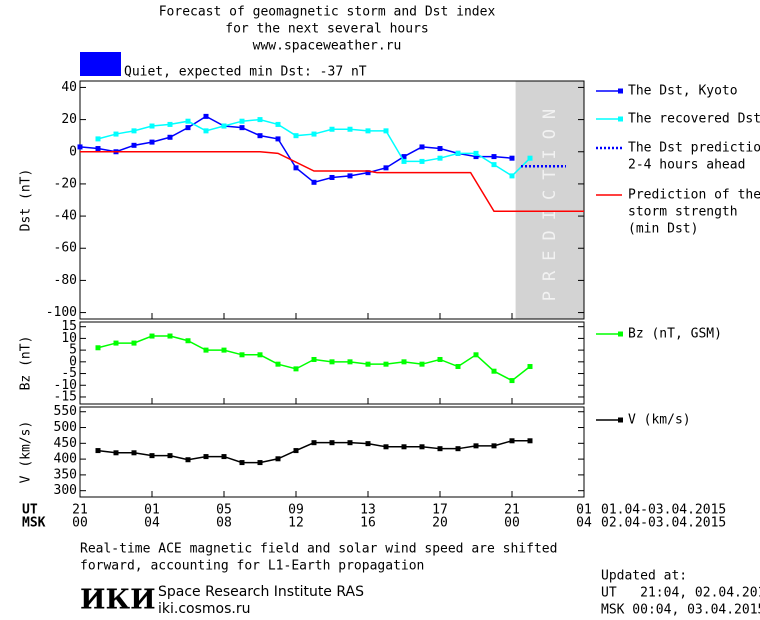 The height and width of the screenshot is (620, 760). I want to click on y-axis-label: Bz (nT), so click(26, 363).